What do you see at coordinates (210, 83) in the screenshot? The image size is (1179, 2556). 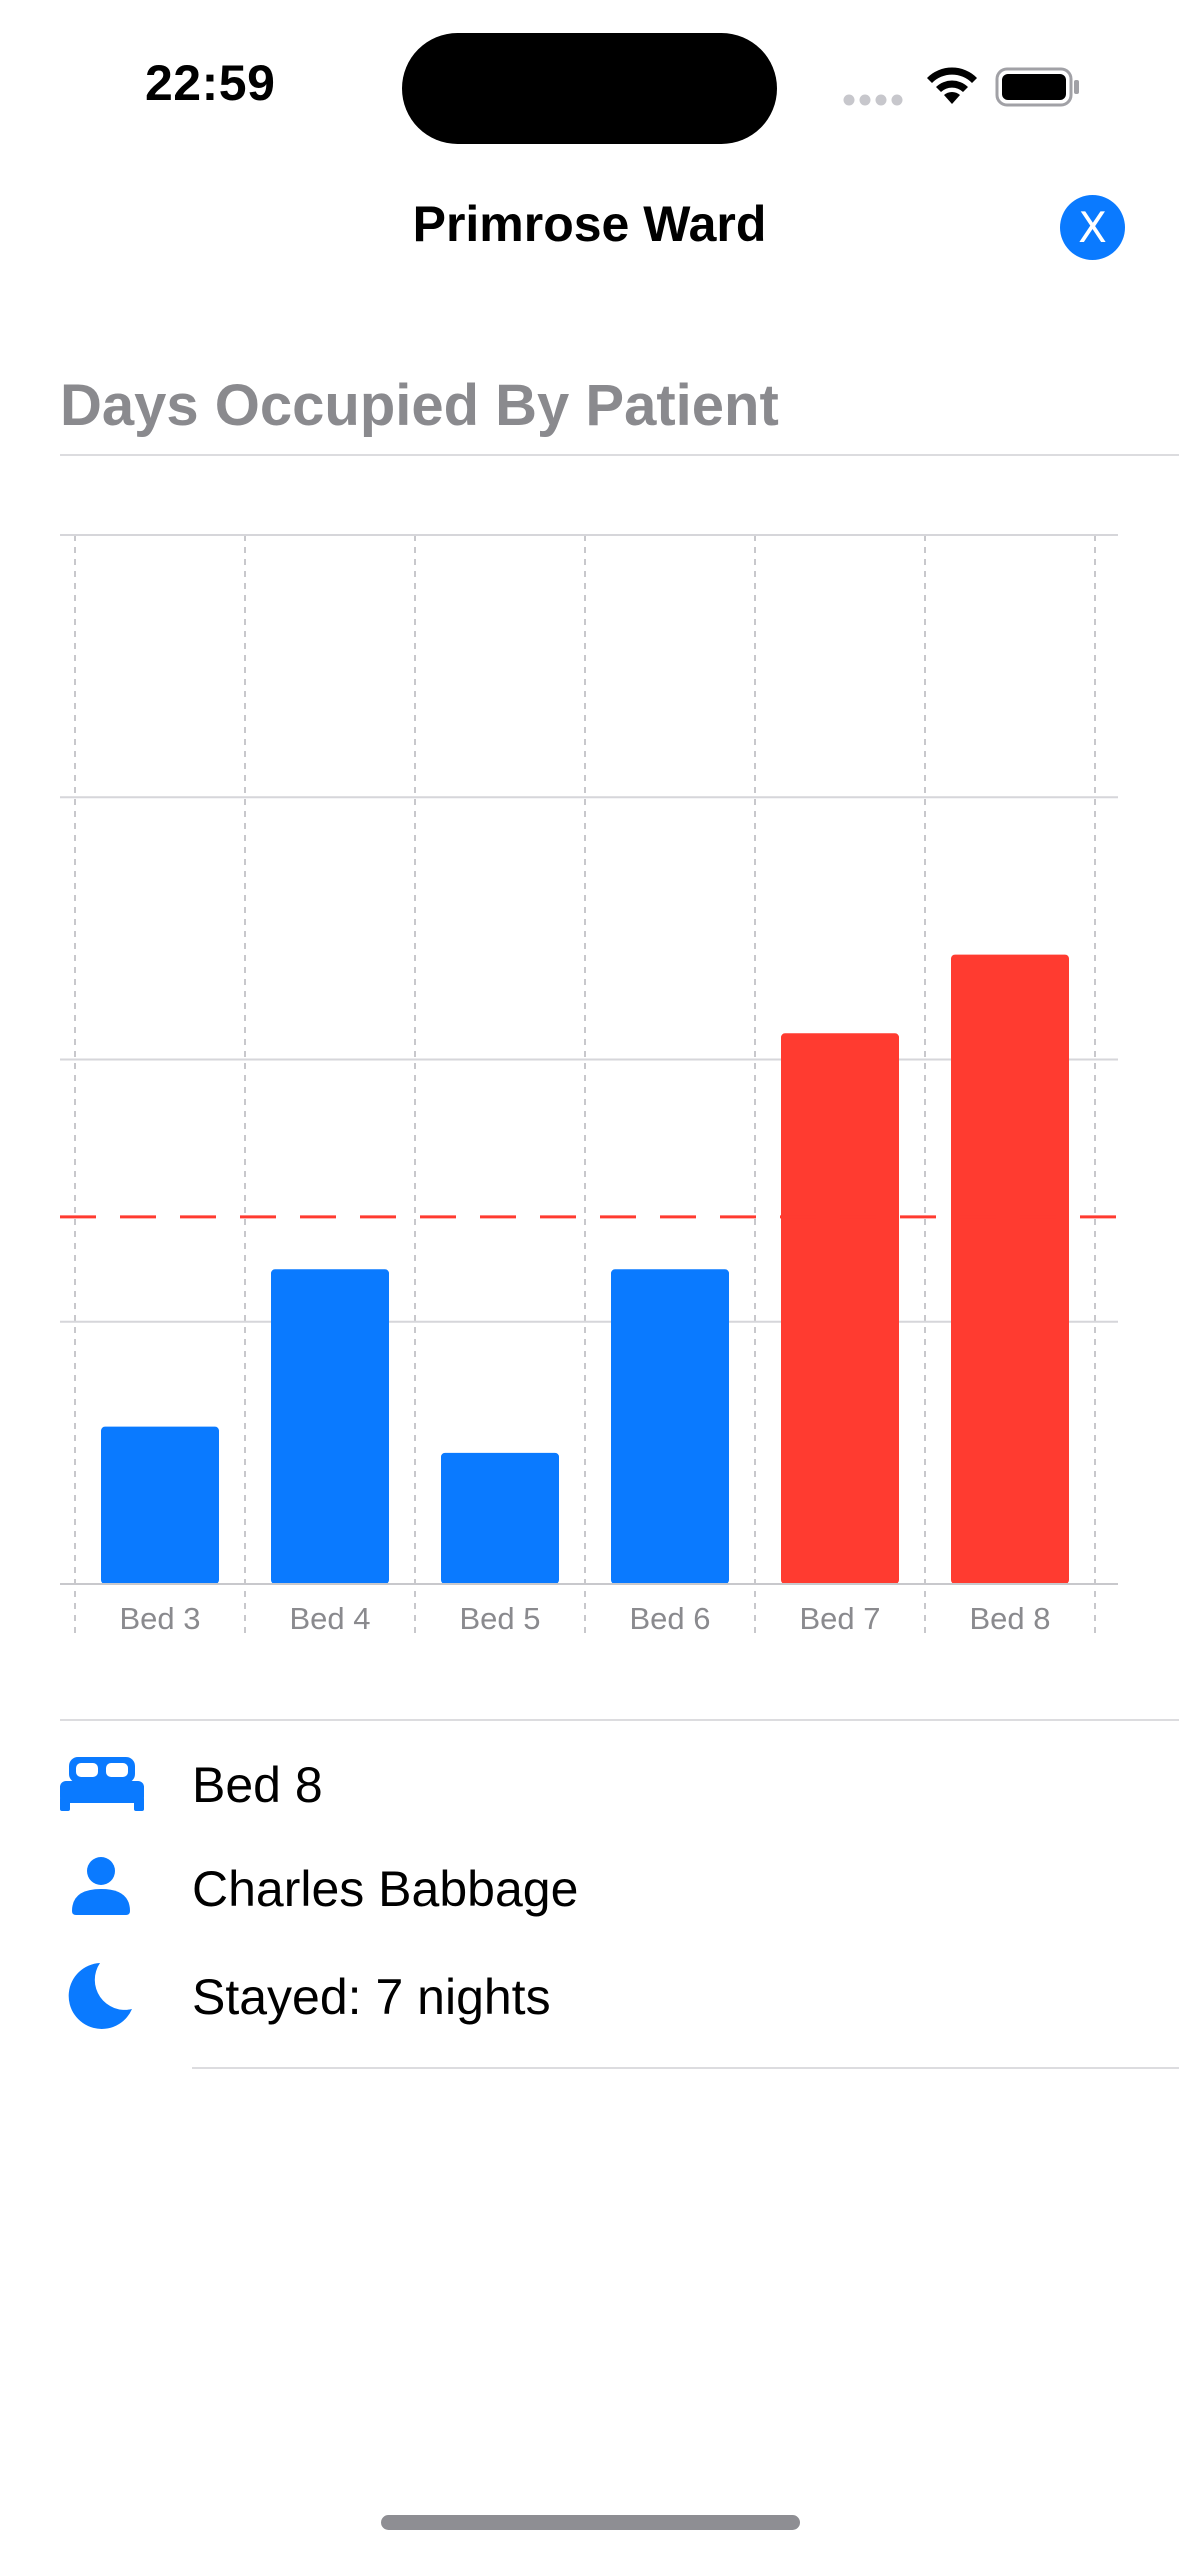 I see `status-time: 22:59` at bounding box center [210, 83].